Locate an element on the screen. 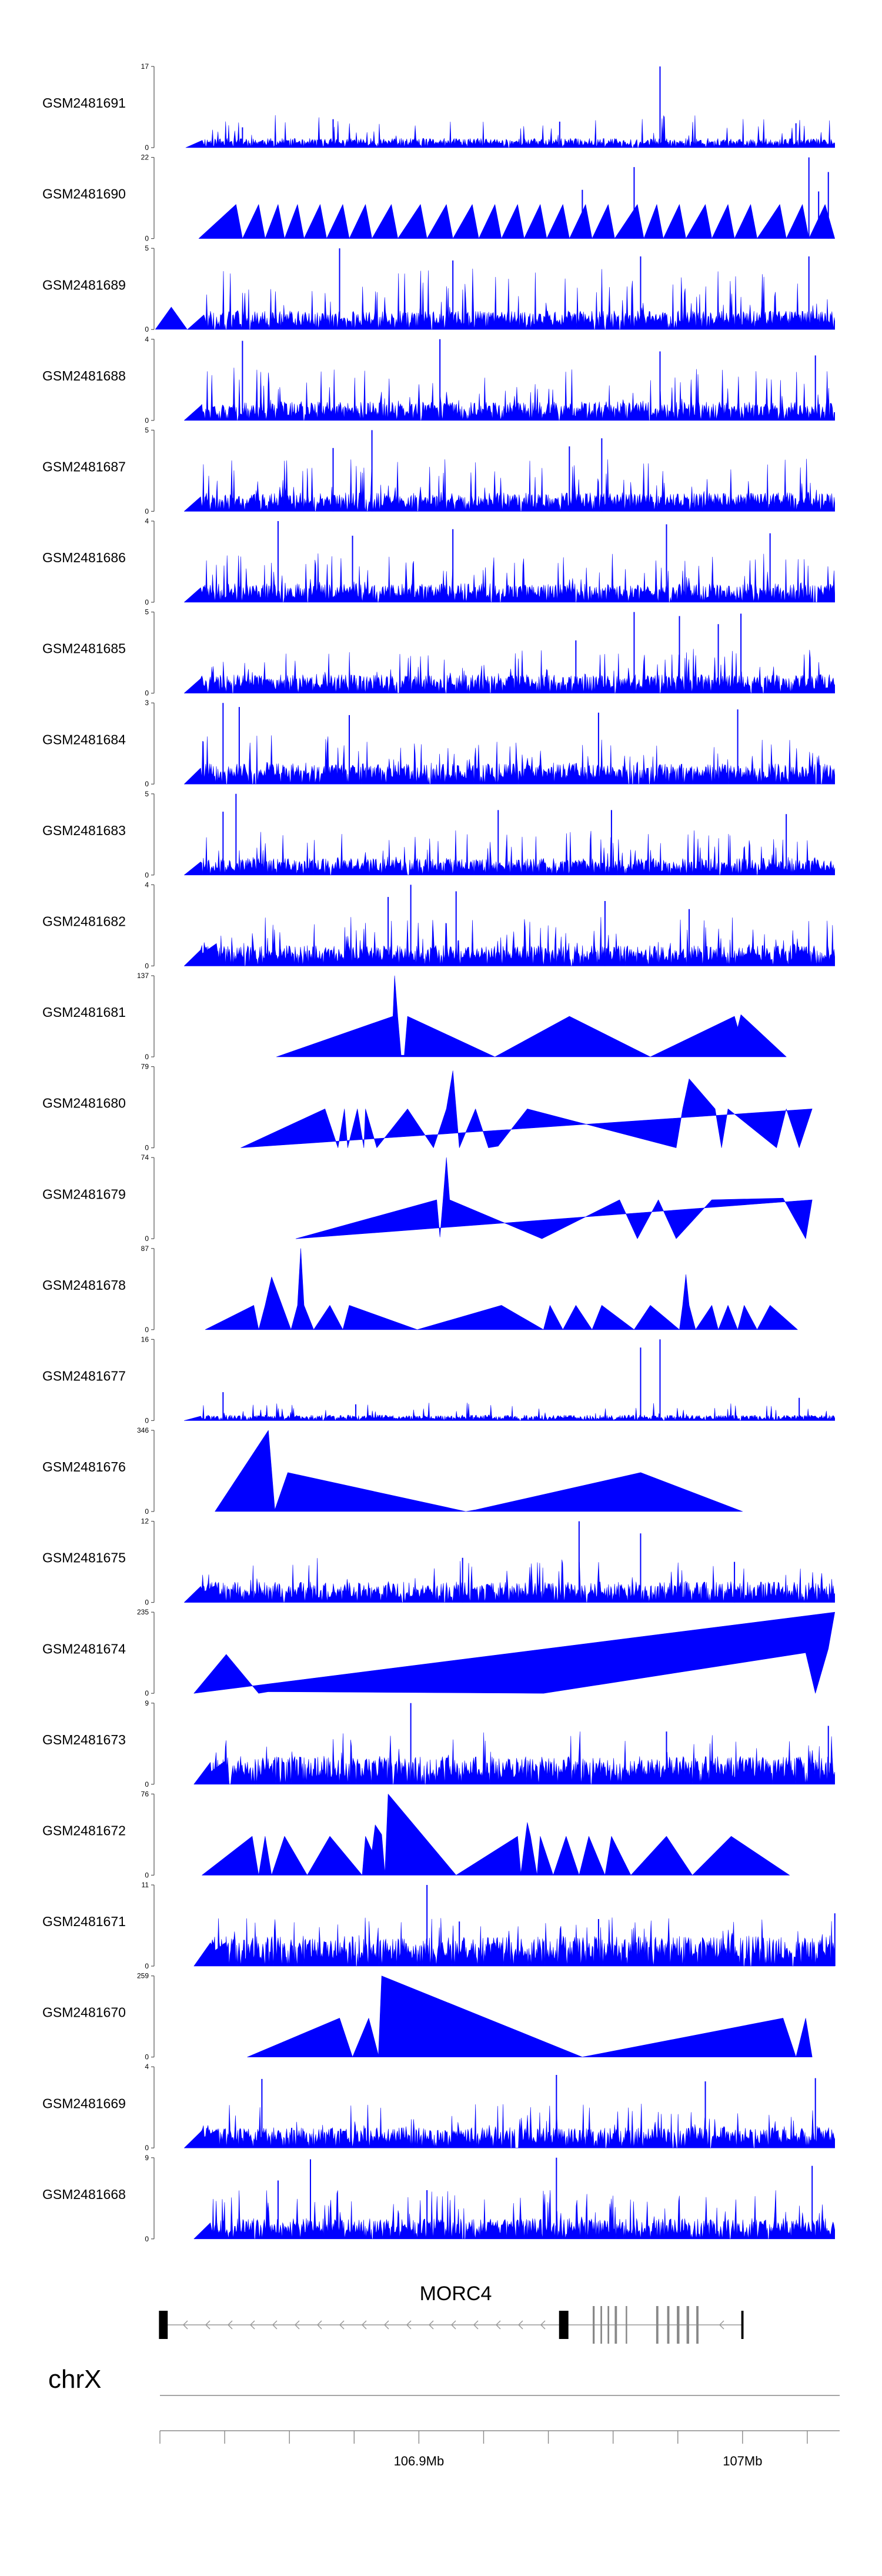 The image size is (882, 2576). track-GSM2481688: GSM2481688 4 0 is located at coordinates (438, 380).